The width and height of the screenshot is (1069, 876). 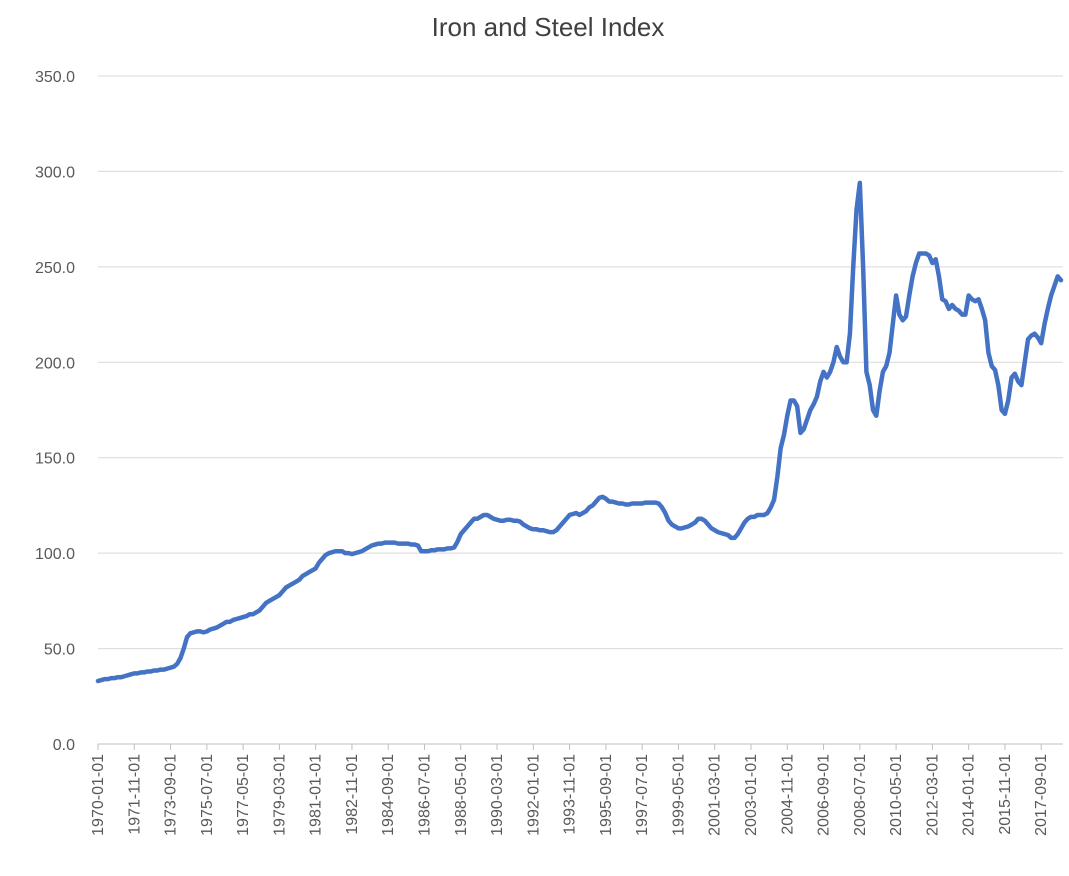 I want to click on x-tick-label: 1988-05-01, so click(x=461, y=795).